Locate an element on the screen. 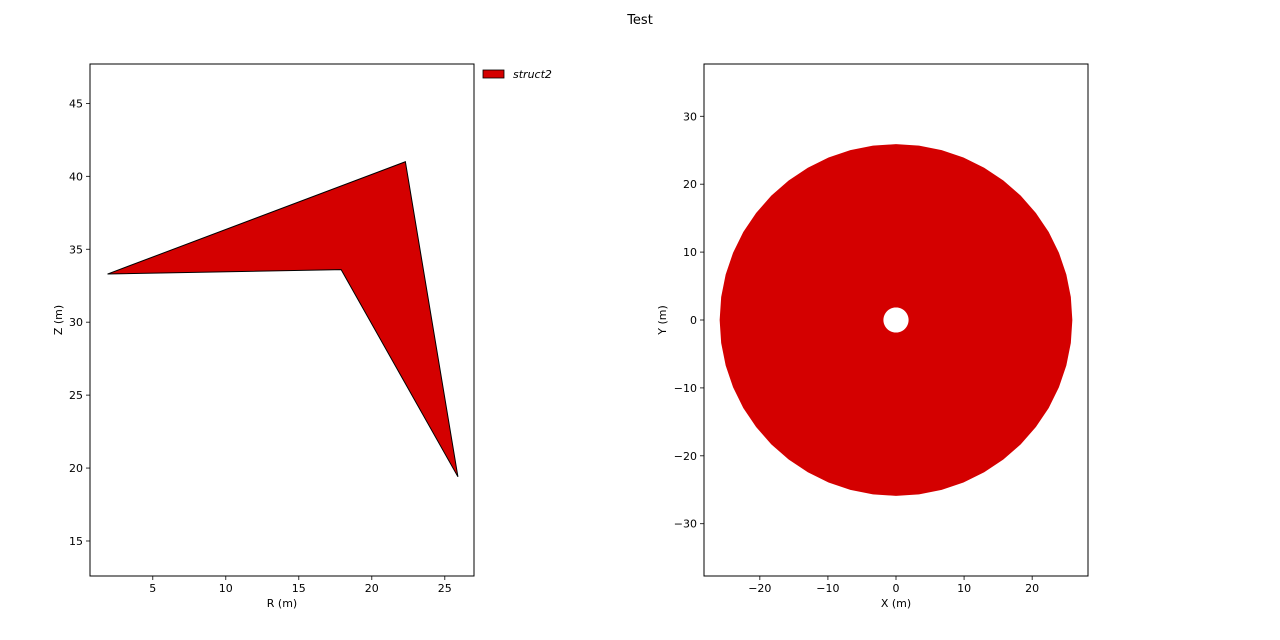 The image size is (1280, 640). left-x-ticks: 5 10 15 20 25 is located at coordinates (300, 585).